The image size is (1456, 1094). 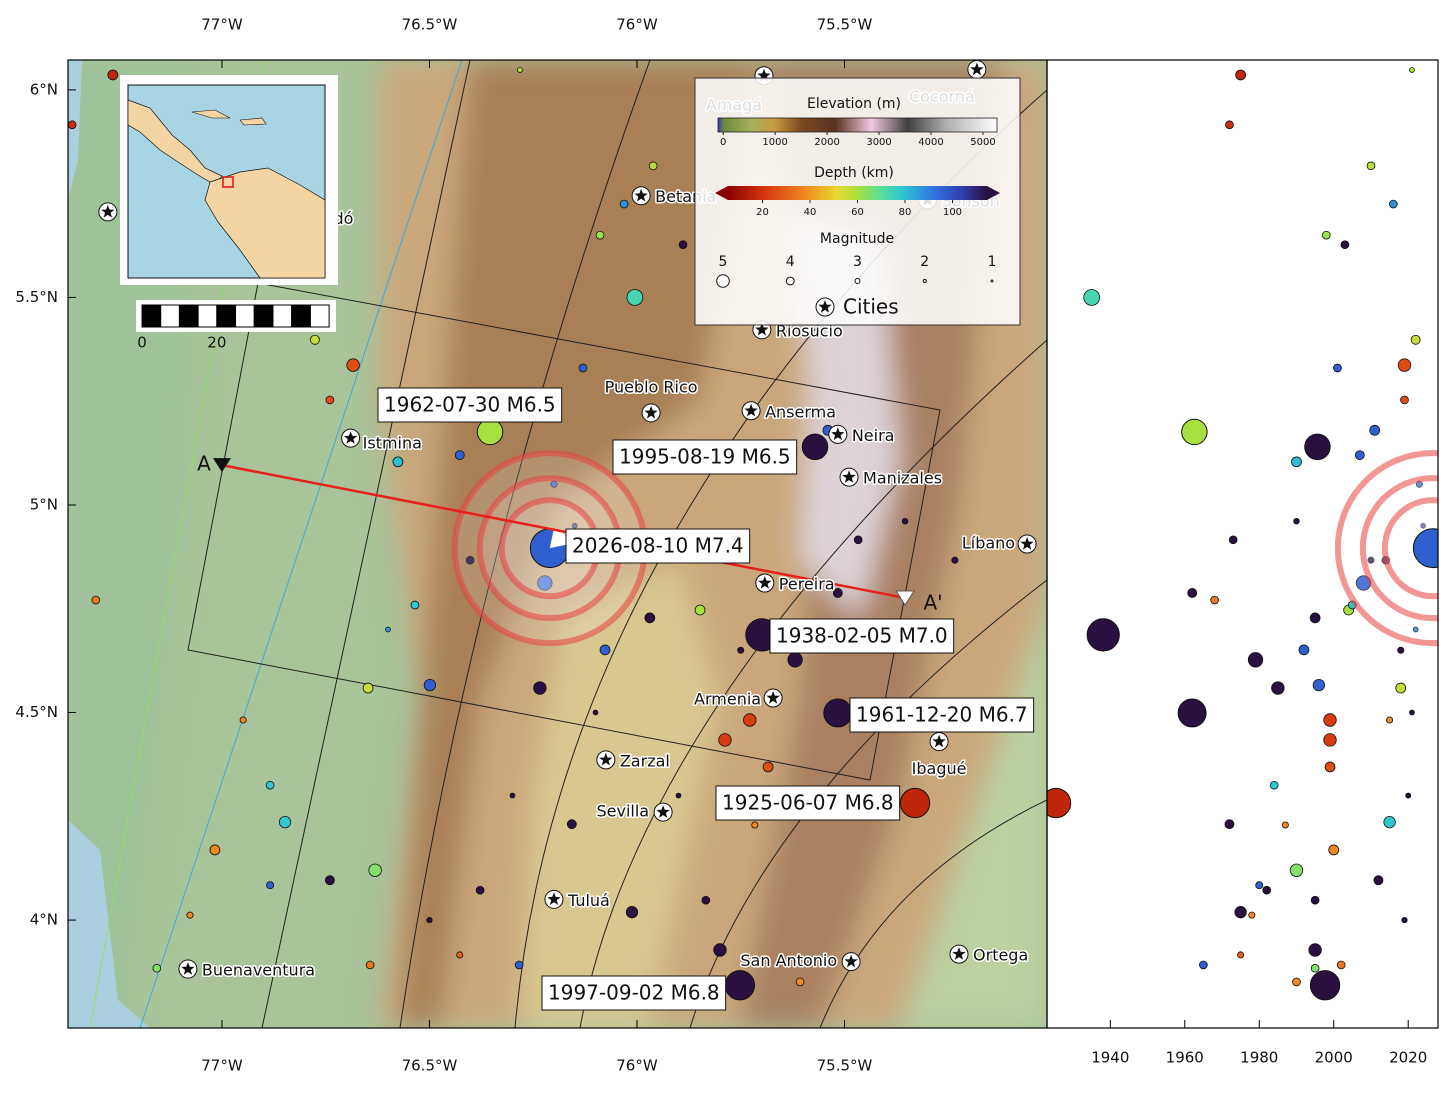 I want to click on highlight-ring, so click(x=1386, y=548).